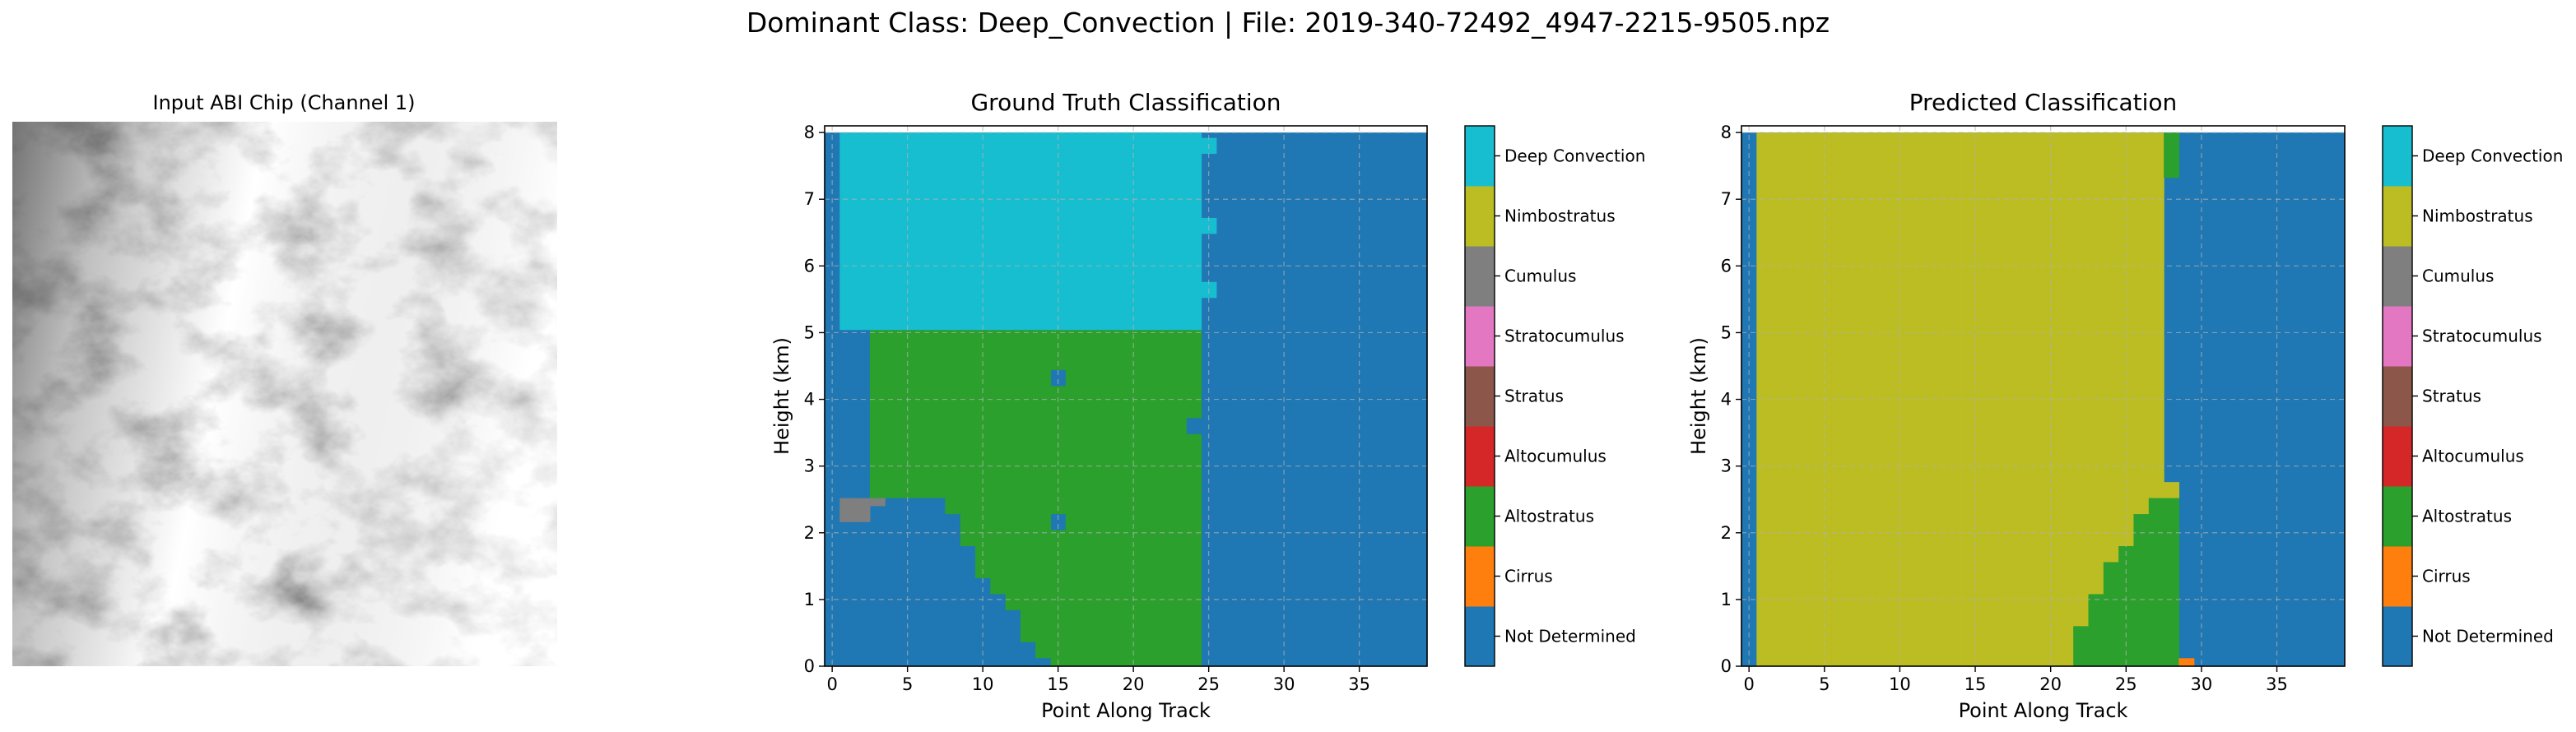 The width and height of the screenshot is (2576, 732). Describe the element at coordinates (2126, 684) in the screenshot. I see `predicted-xtick-label-25: 25` at that location.